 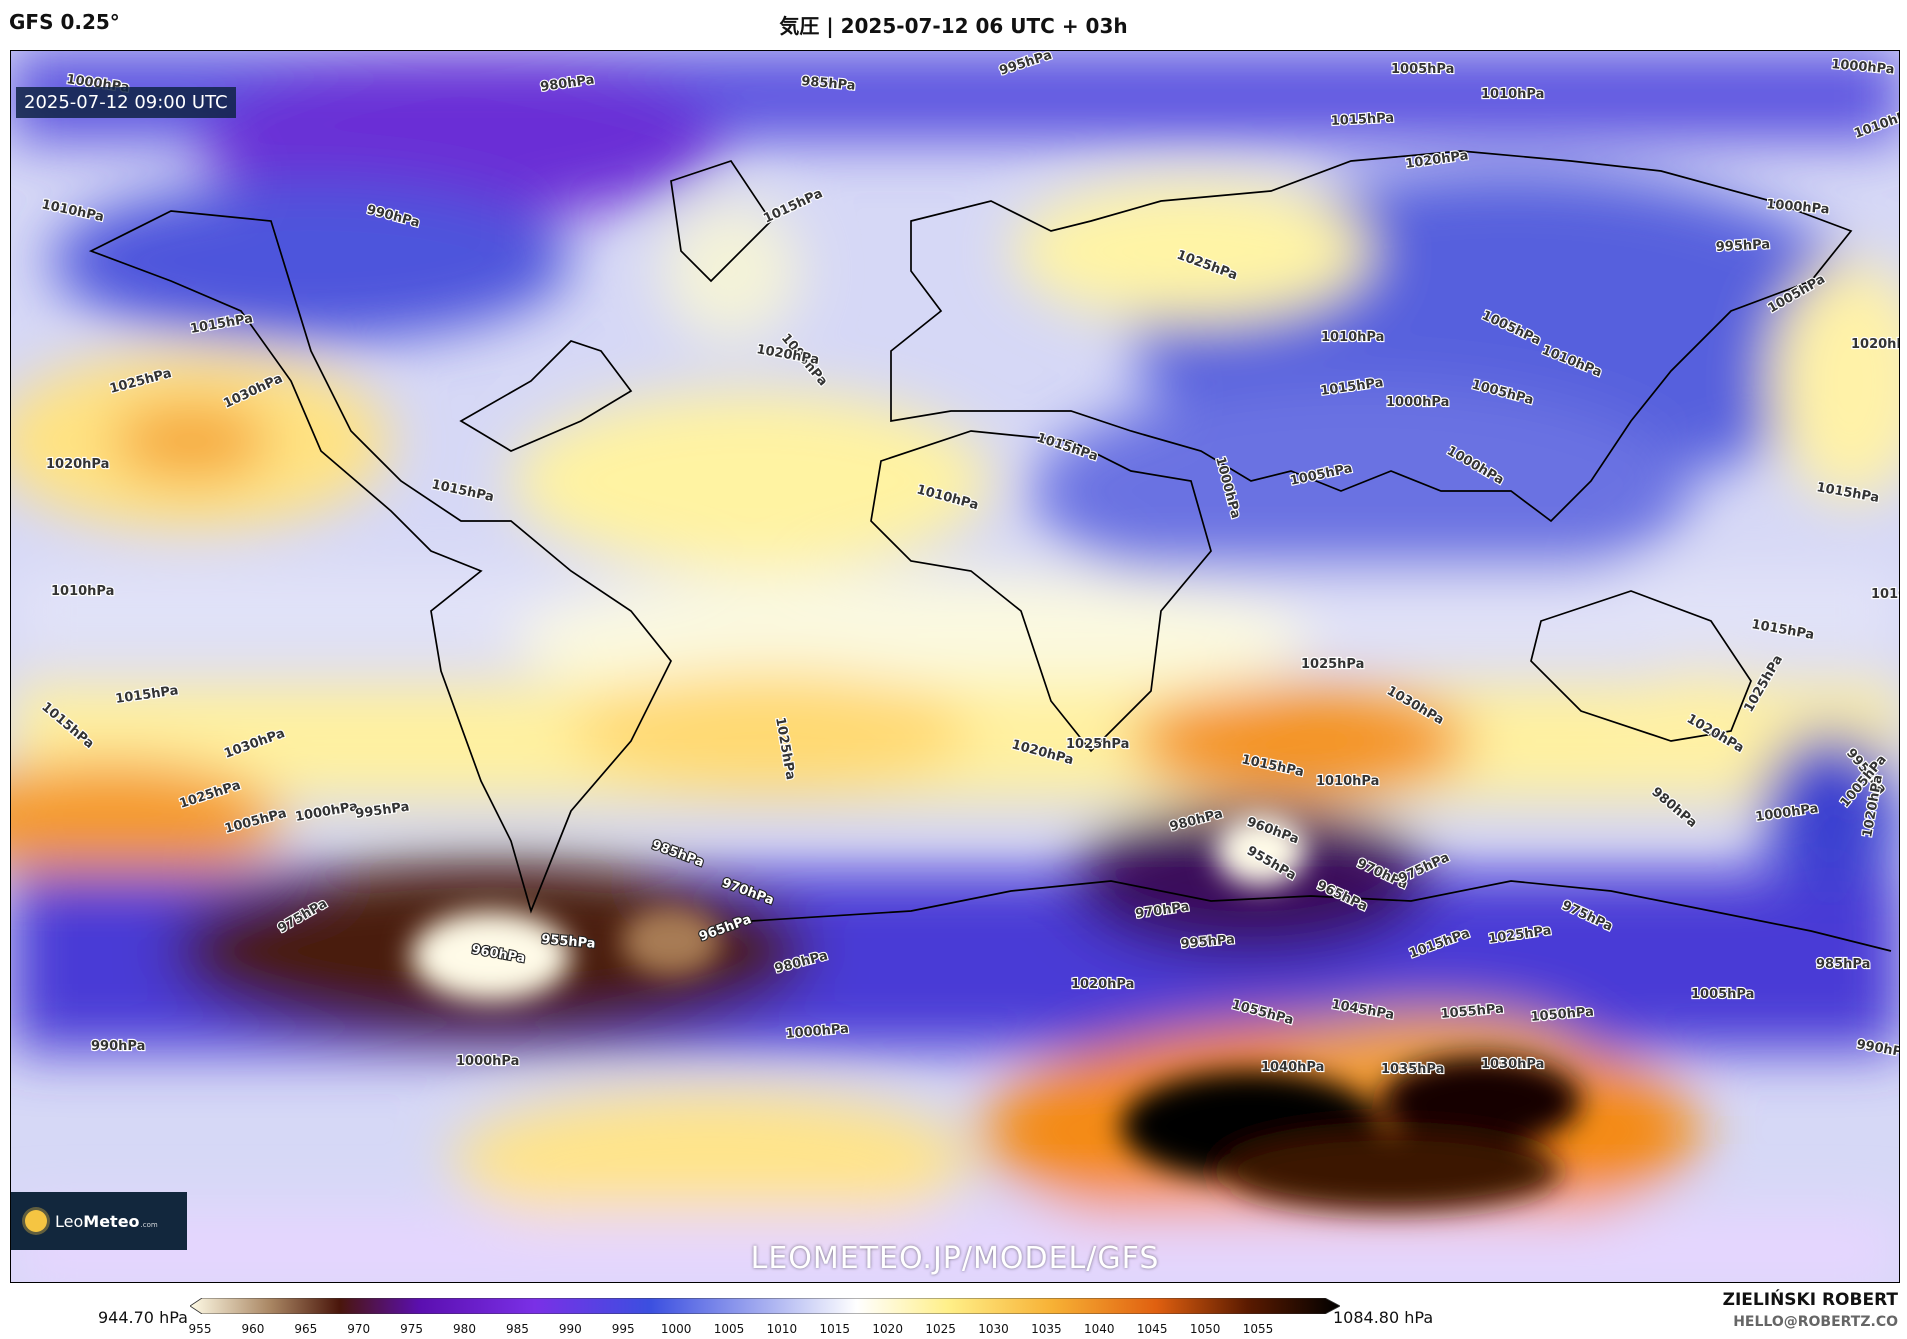 What do you see at coordinates (940, 1329) in the screenshot?
I see `colorbar-tick-label: 1025` at bounding box center [940, 1329].